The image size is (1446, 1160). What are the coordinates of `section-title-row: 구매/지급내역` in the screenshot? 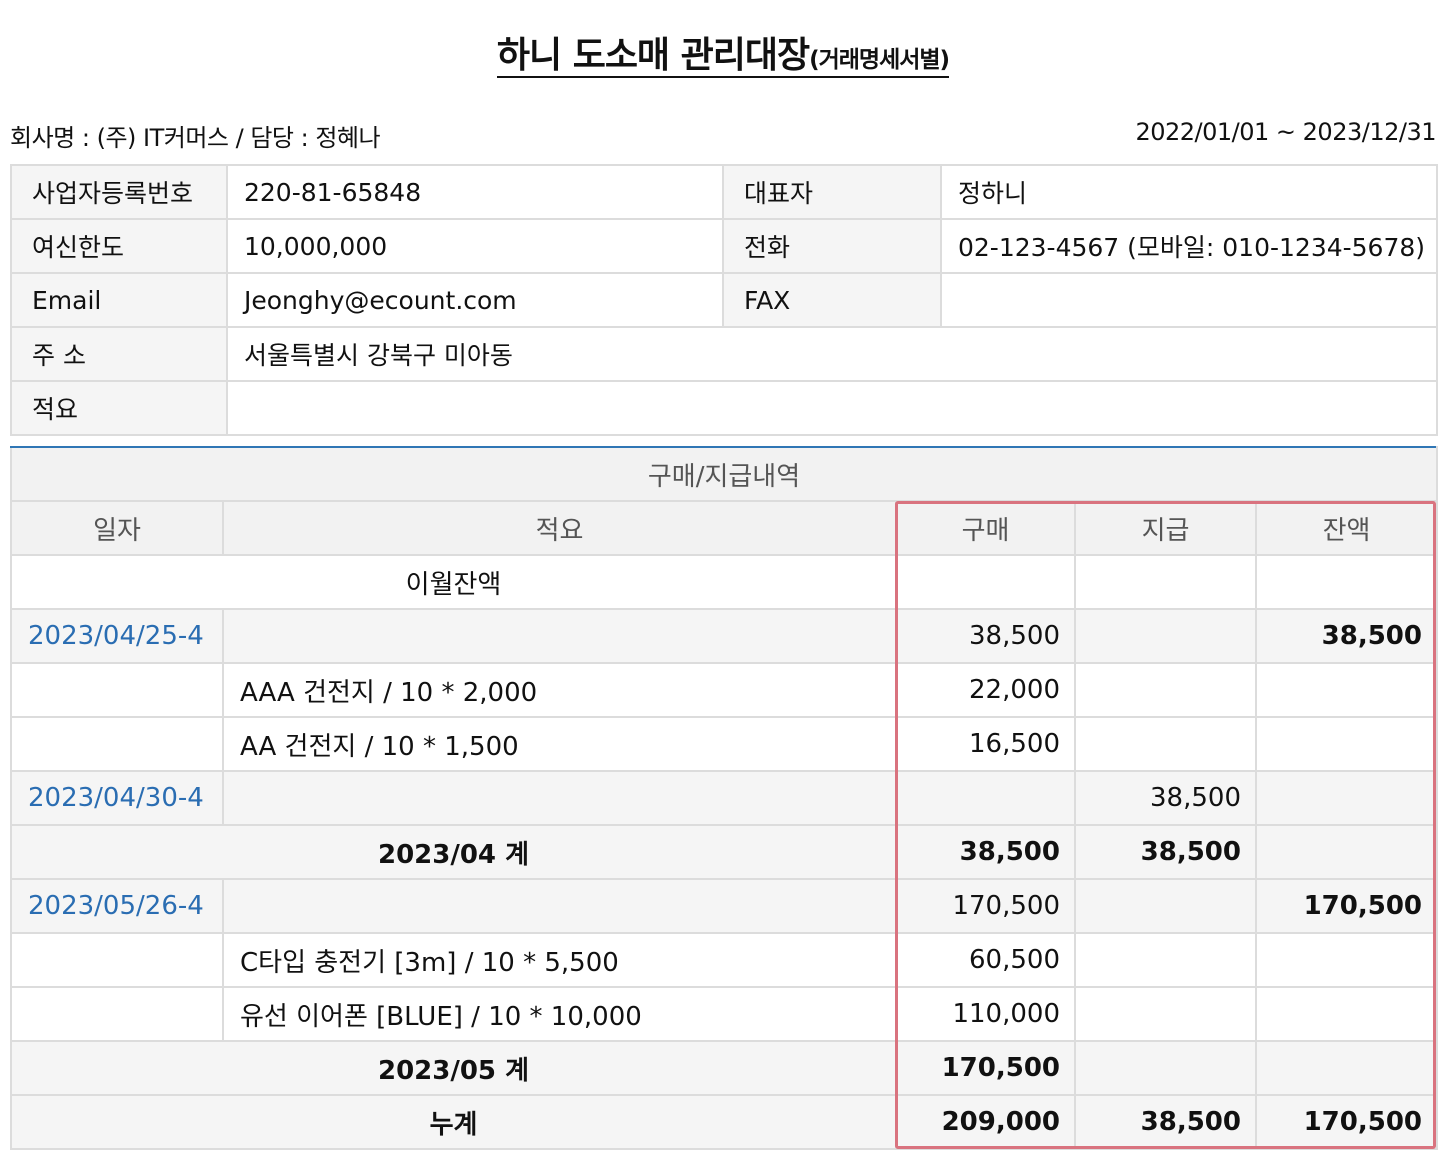 It's located at (724, 474).